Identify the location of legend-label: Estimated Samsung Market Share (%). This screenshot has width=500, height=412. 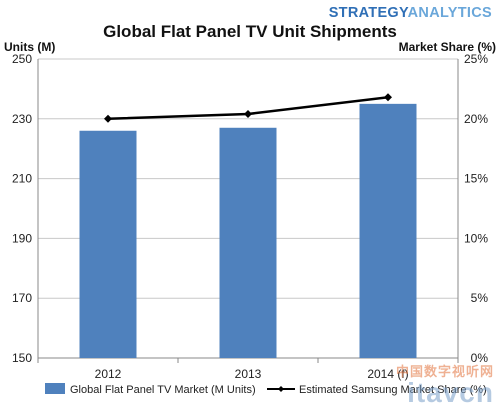
(393, 390).